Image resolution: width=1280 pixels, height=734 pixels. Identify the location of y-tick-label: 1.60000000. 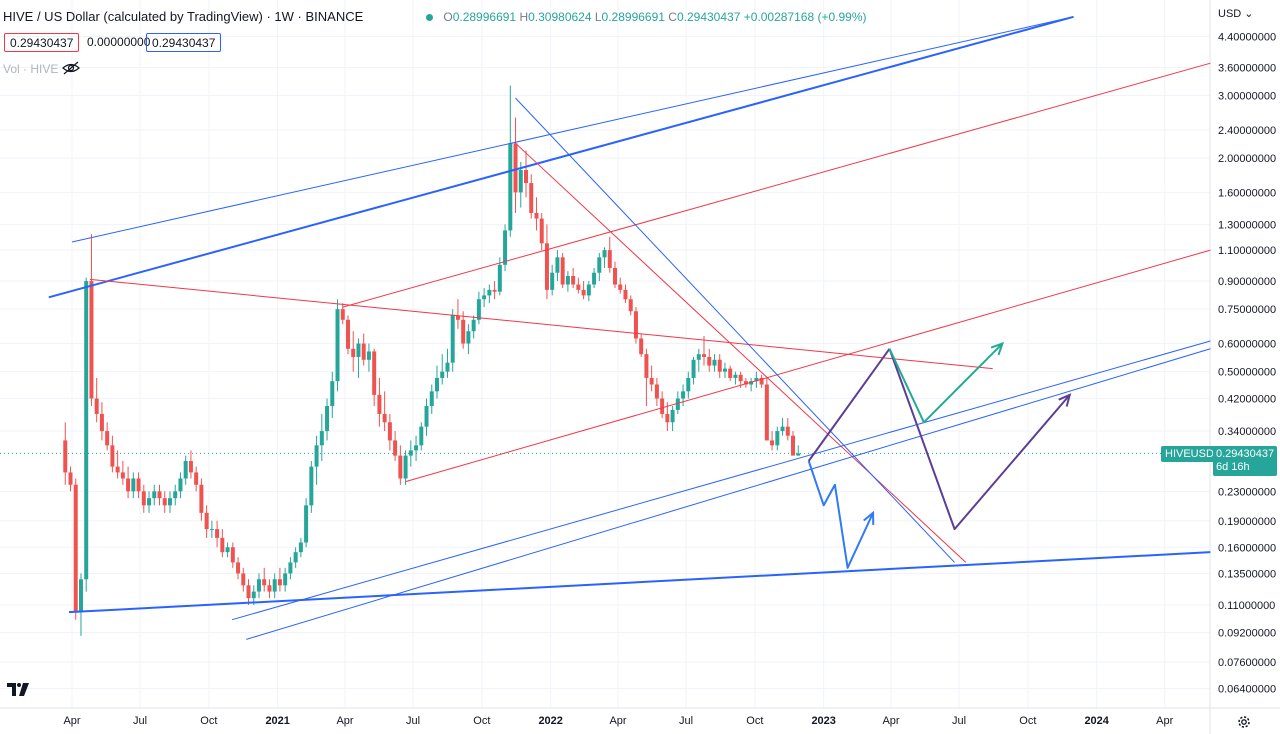
(1247, 193).